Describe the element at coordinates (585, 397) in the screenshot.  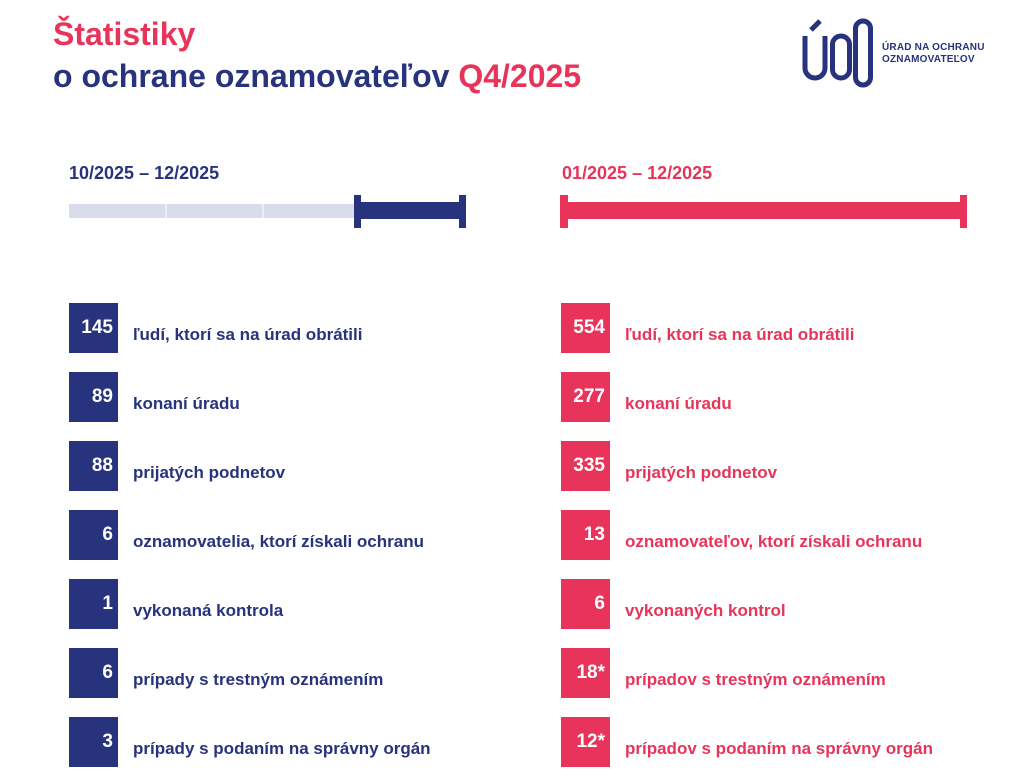
I see `stat-value: 277` at that location.